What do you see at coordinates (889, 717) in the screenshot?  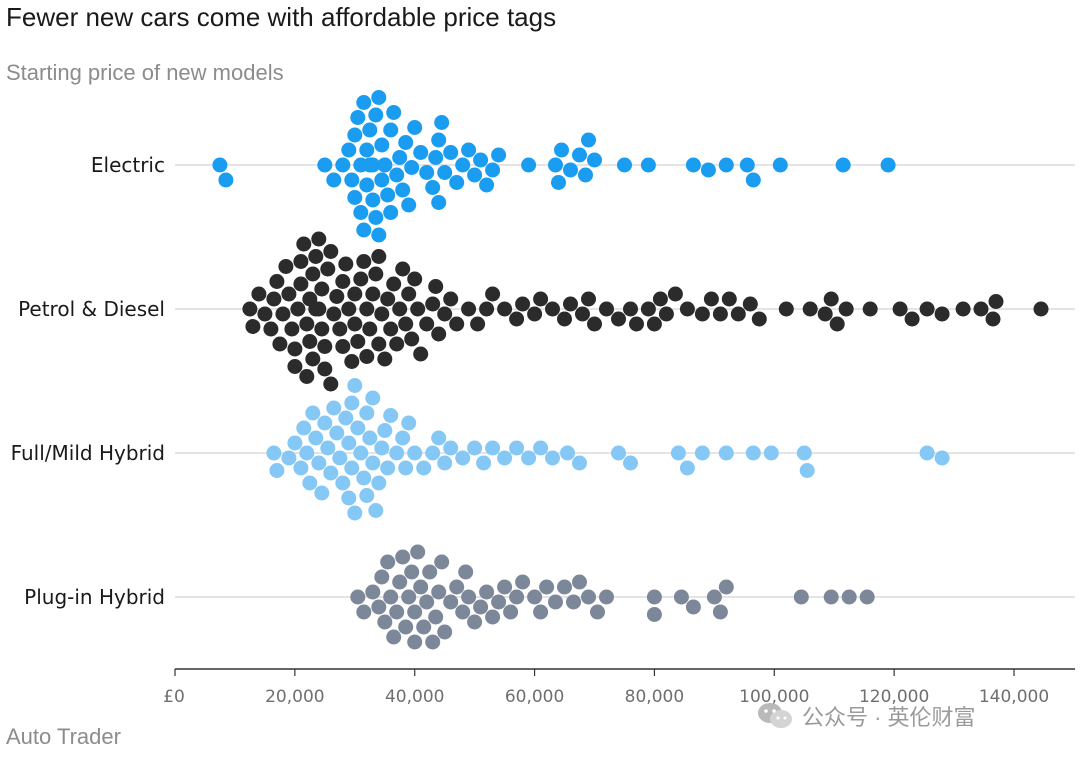 I see `watermark-text: 公众号 · 英伦财富` at bounding box center [889, 717].